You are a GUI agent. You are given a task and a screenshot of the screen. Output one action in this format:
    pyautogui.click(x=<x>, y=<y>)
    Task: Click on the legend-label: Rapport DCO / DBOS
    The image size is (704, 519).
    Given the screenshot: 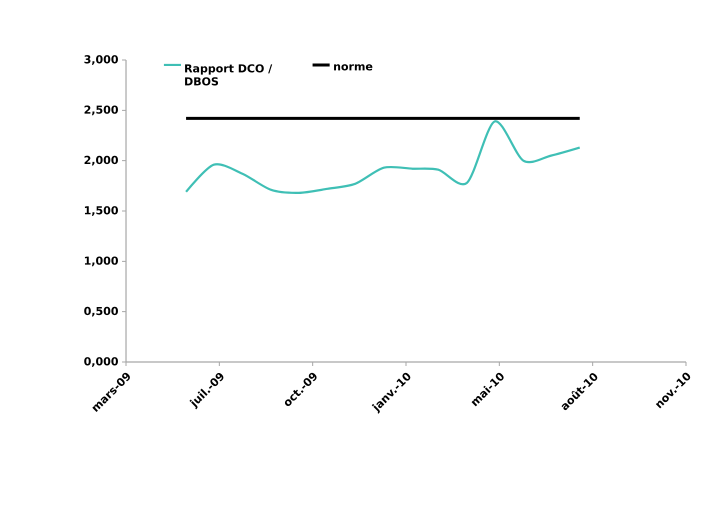 What is the action you would take?
    pyautogui.click(x=228, y=75)
    